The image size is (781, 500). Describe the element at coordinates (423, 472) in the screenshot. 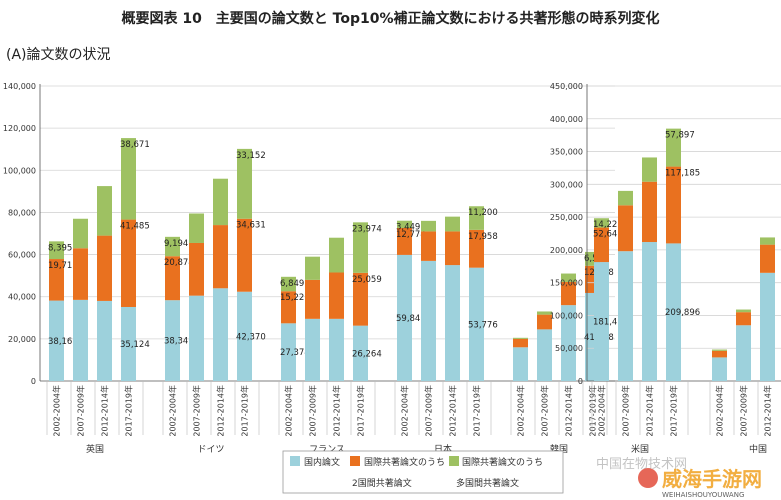

I see `legend-frame` at that location.